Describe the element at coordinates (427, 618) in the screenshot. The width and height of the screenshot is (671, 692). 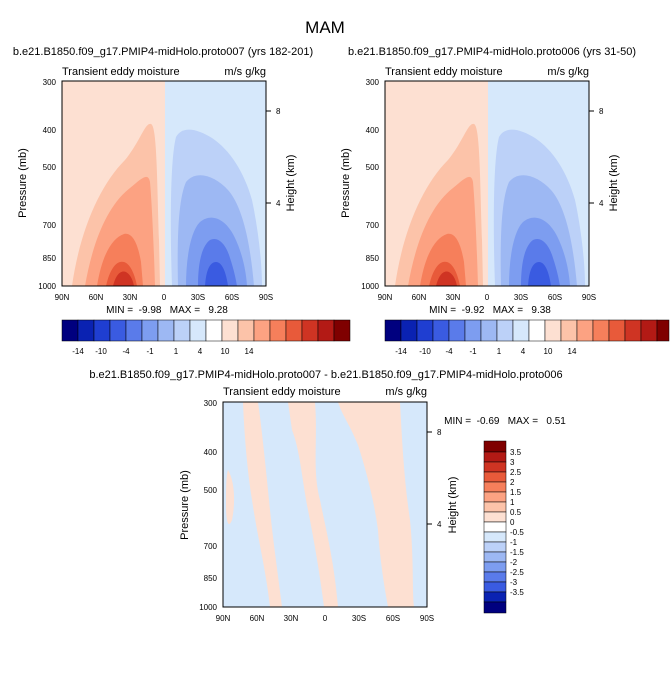
I see `x-tick-label: 90S` at that location.